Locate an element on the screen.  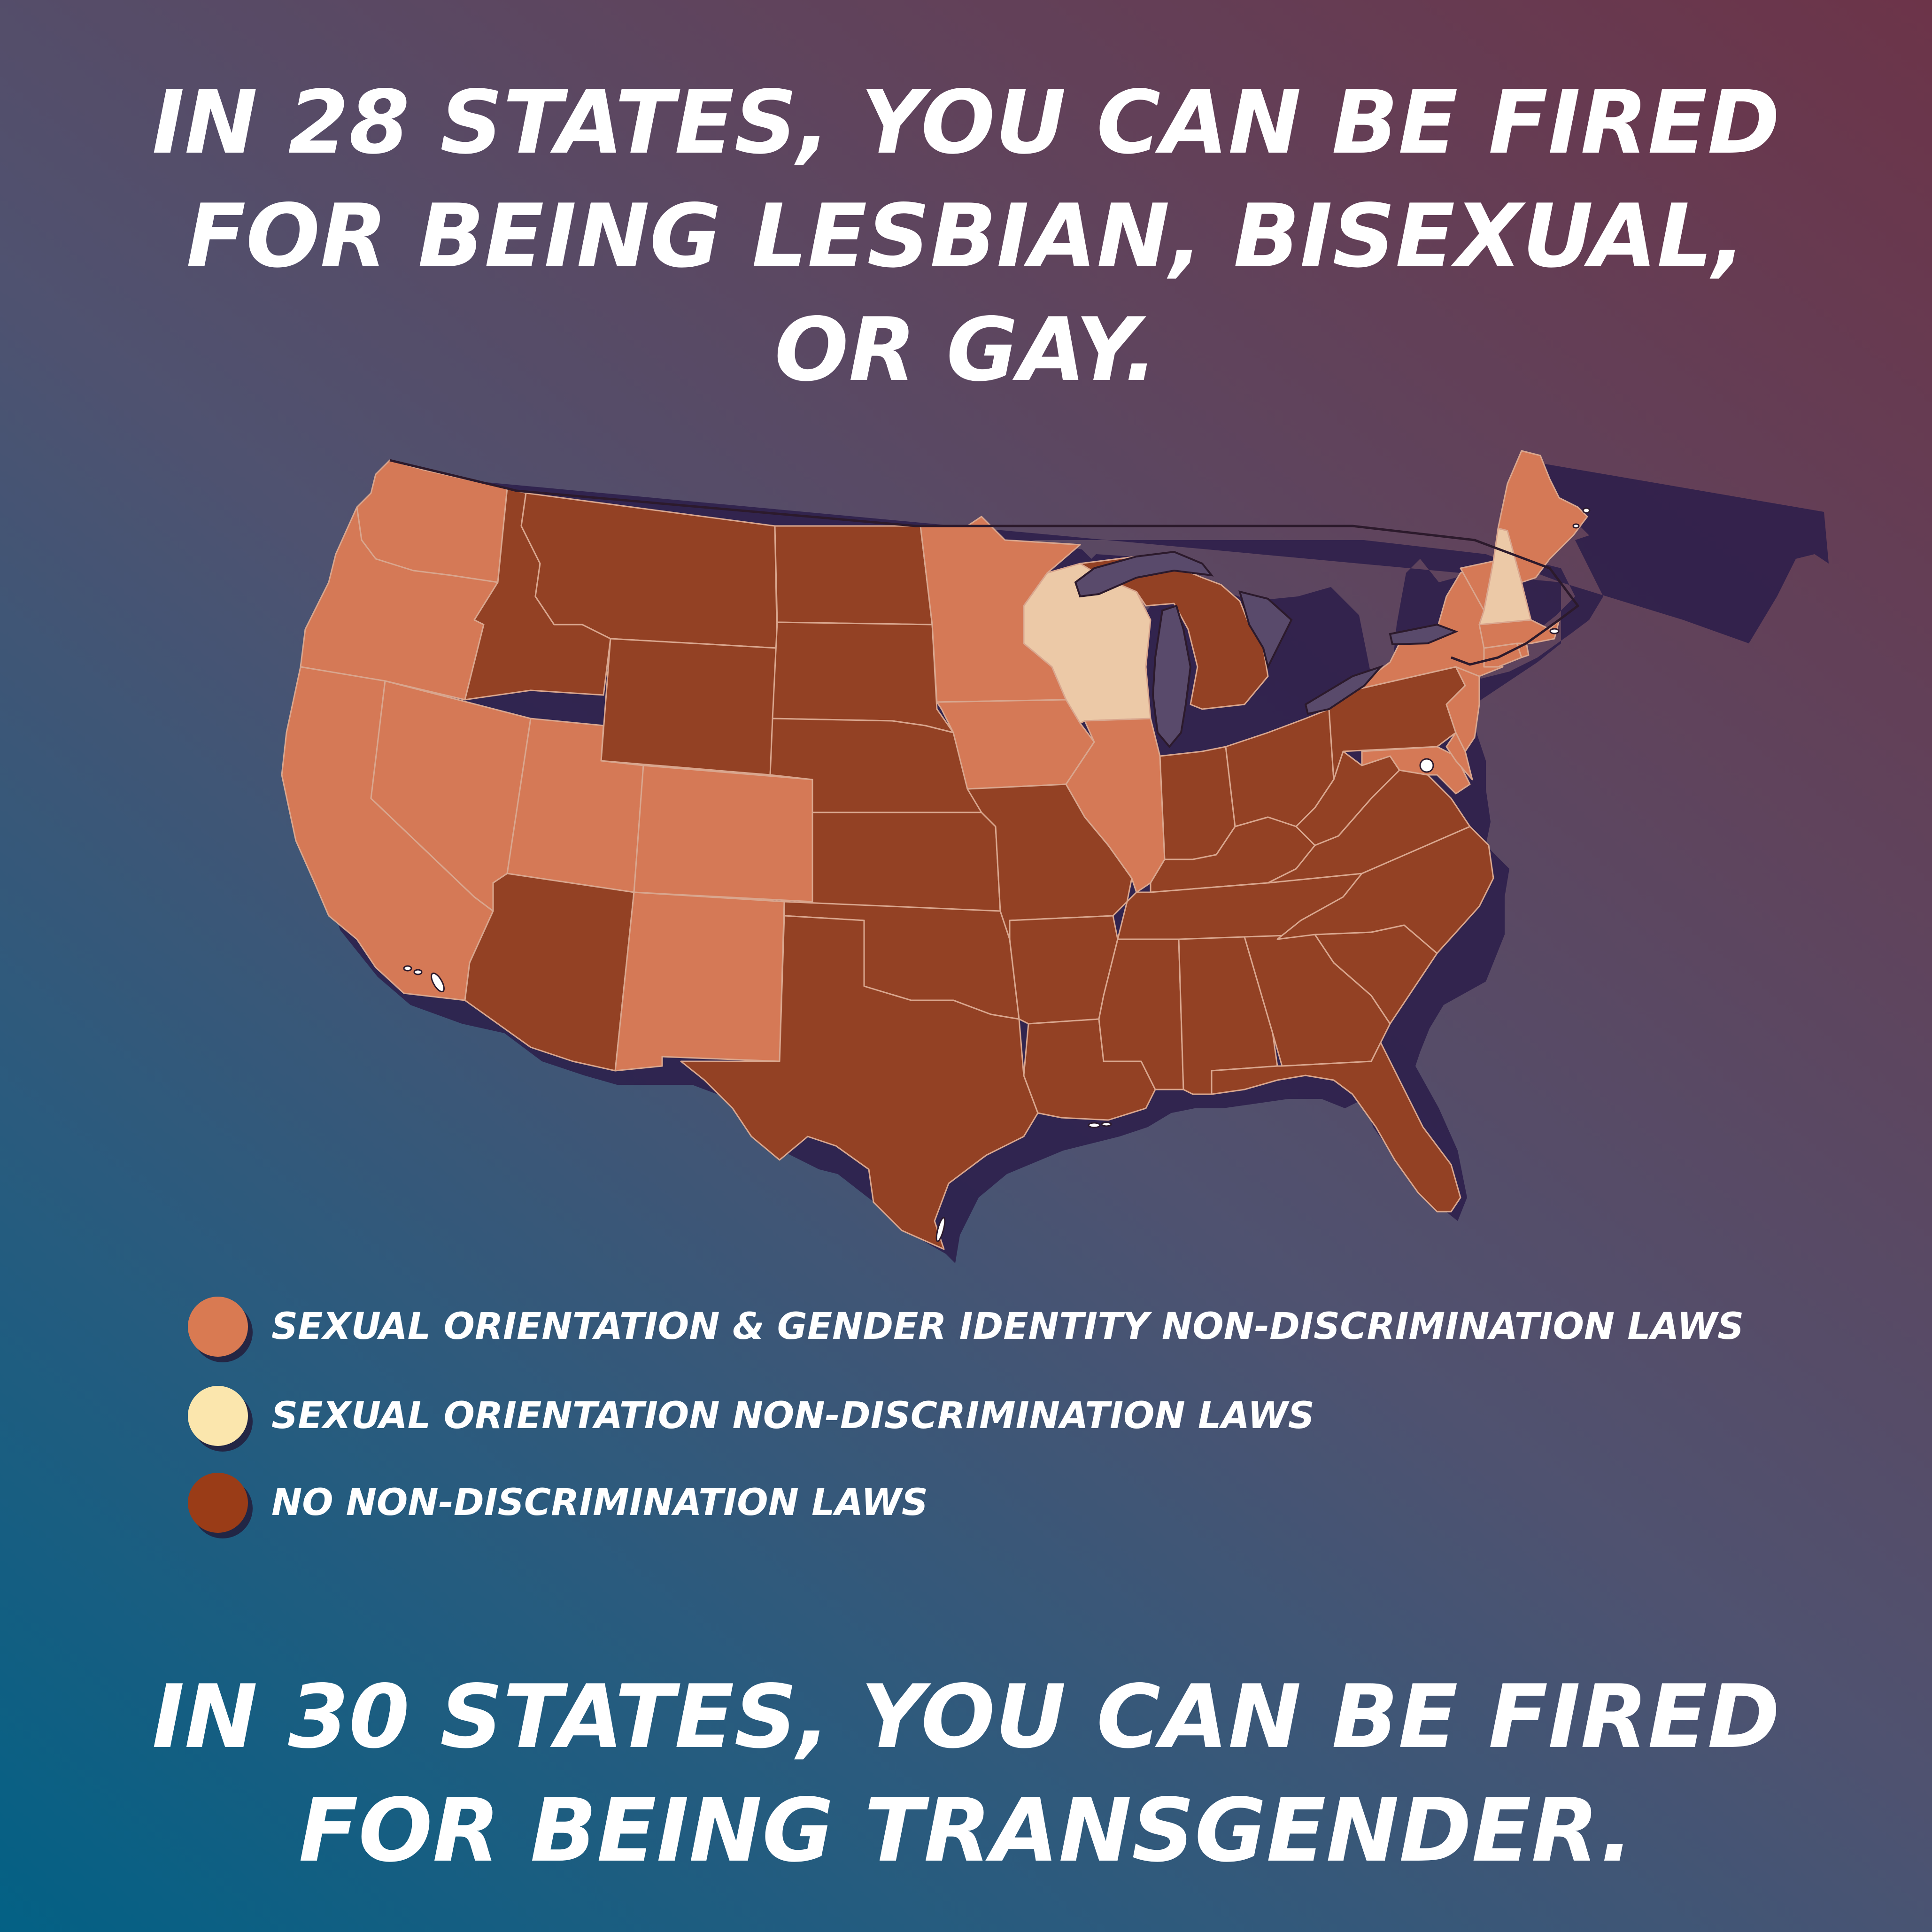
state-nj is located at coordinates (1462, 709).